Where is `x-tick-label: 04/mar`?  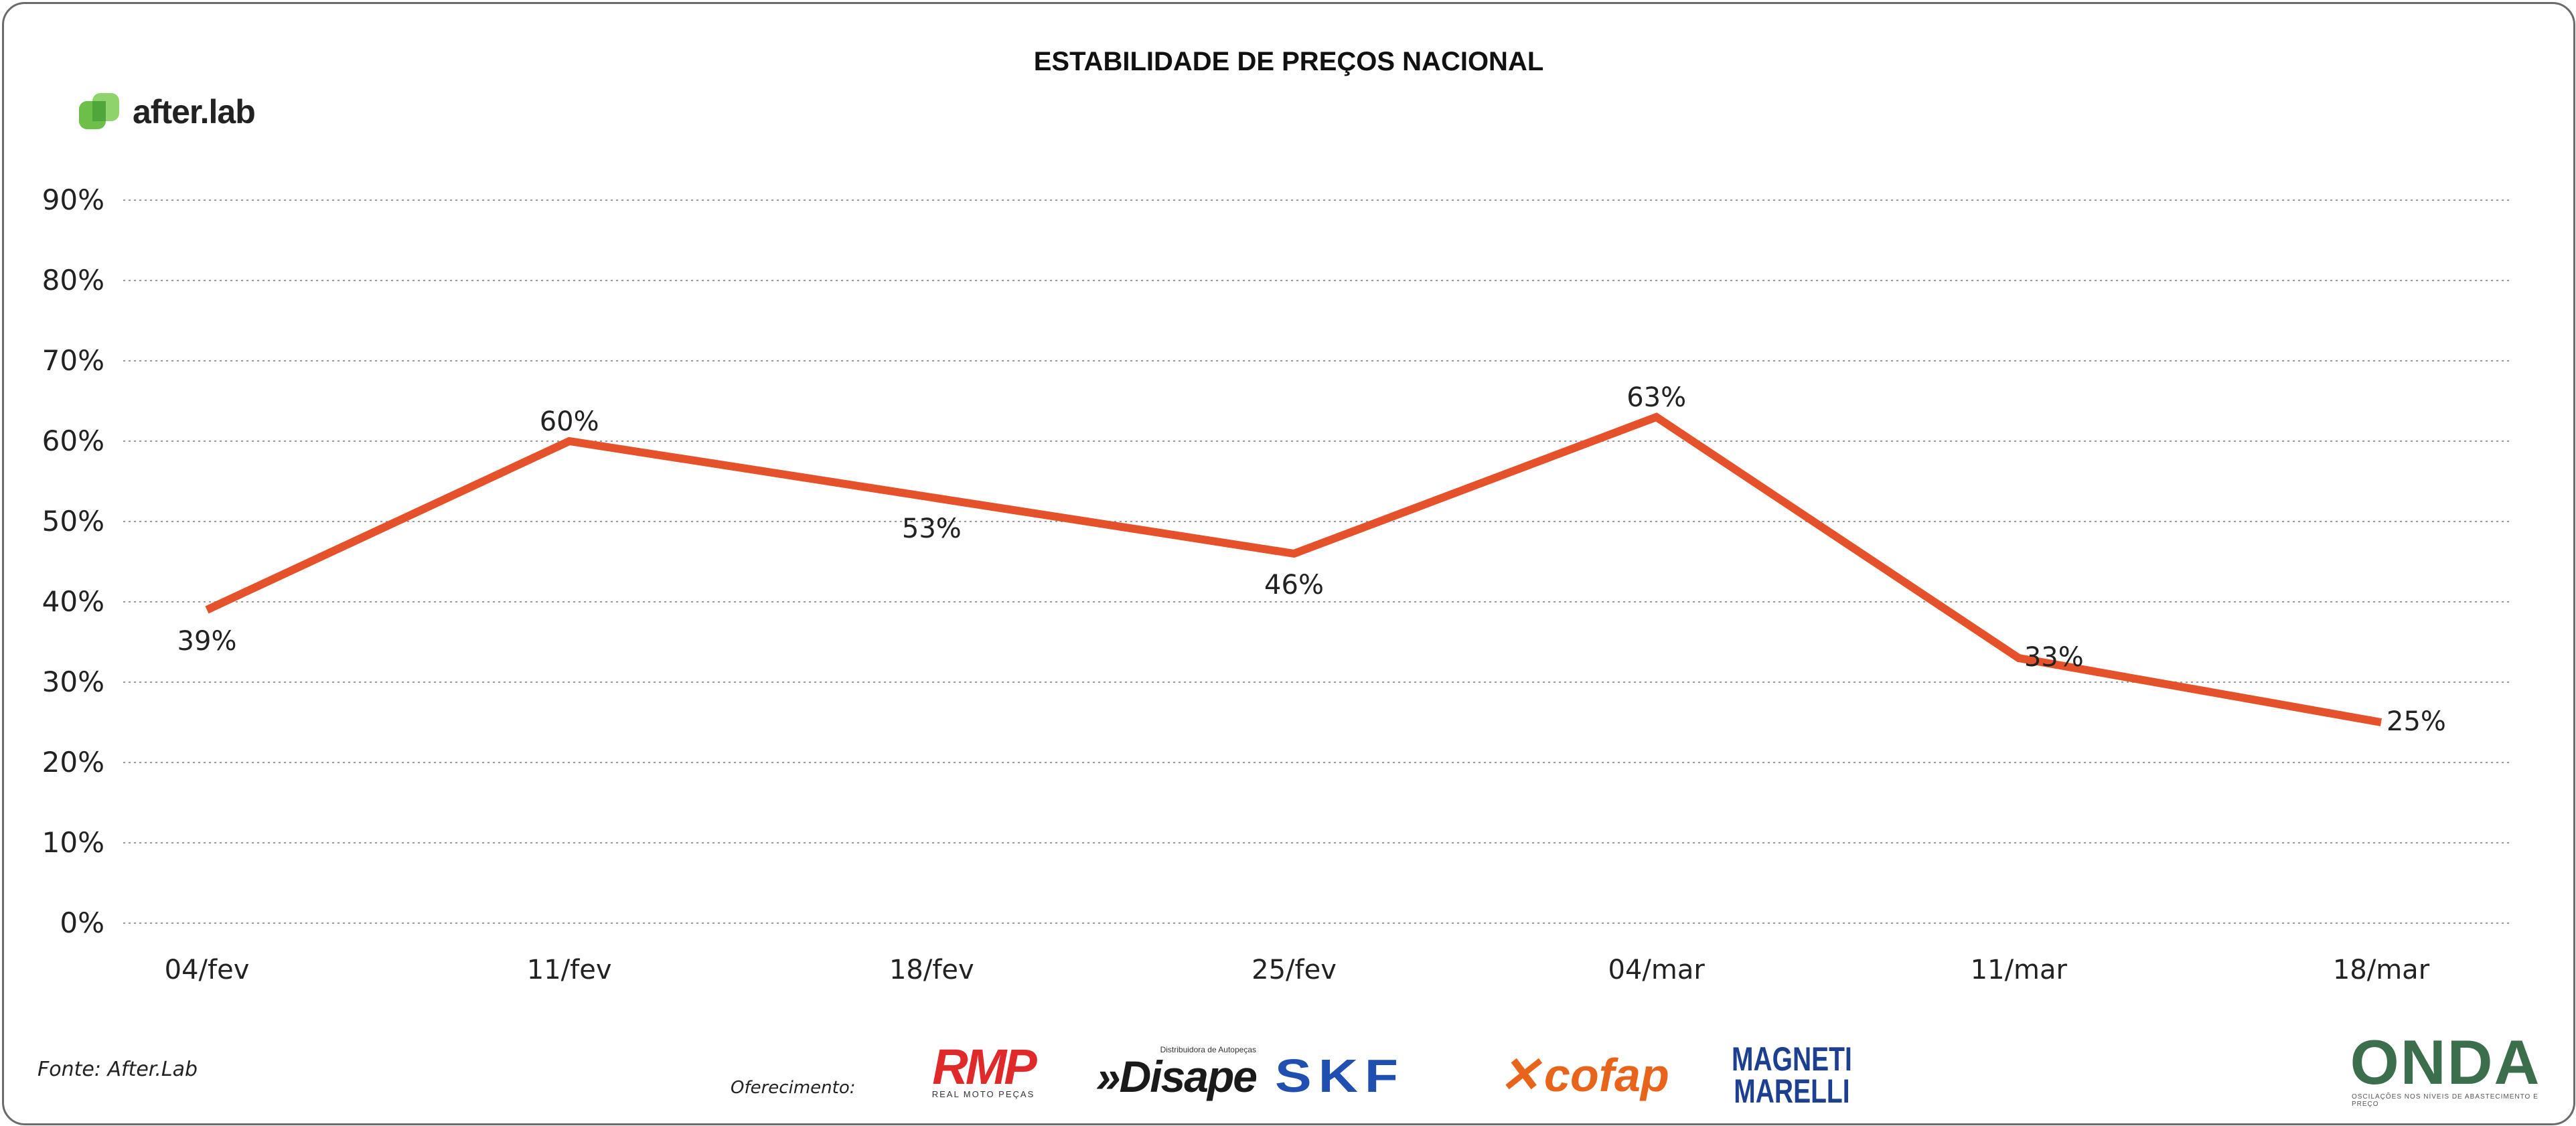
x-tick-label: 04/mar is located at coordinates (1657, 970).